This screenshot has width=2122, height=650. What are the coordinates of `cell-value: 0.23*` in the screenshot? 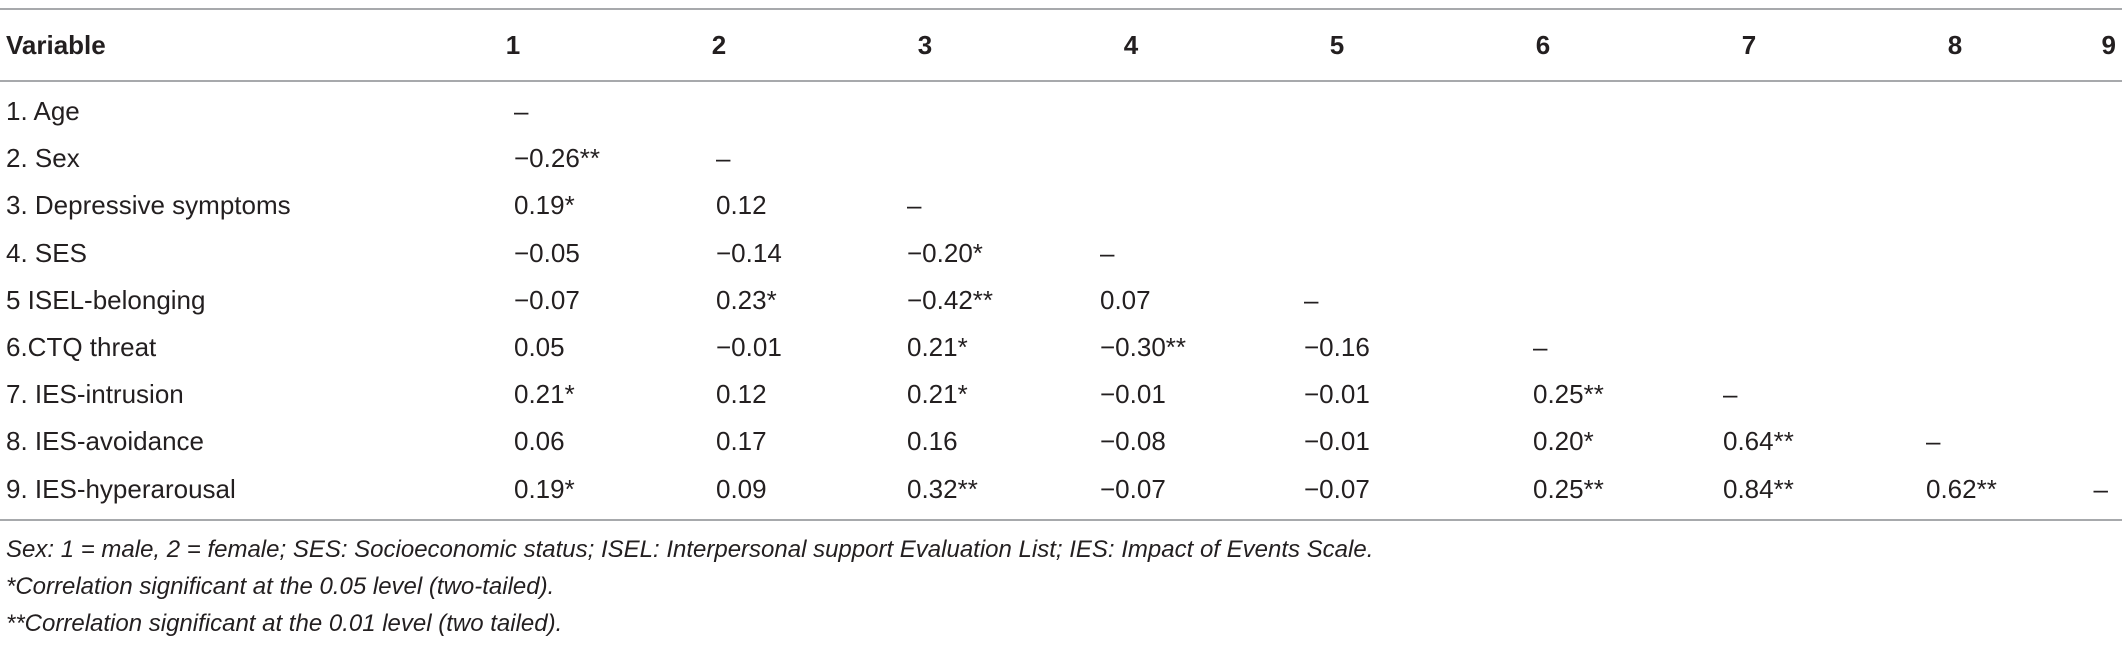 It's located at (746, 299).